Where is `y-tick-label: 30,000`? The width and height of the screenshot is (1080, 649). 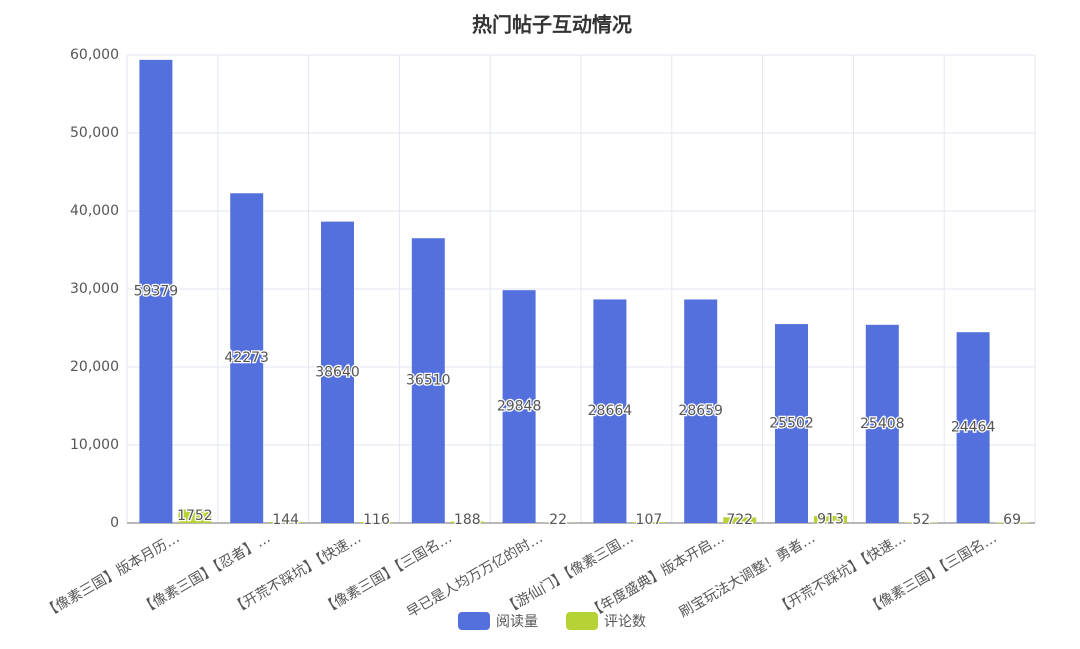
y-tick-label: 30,000 is located at coordinates (94, 289).